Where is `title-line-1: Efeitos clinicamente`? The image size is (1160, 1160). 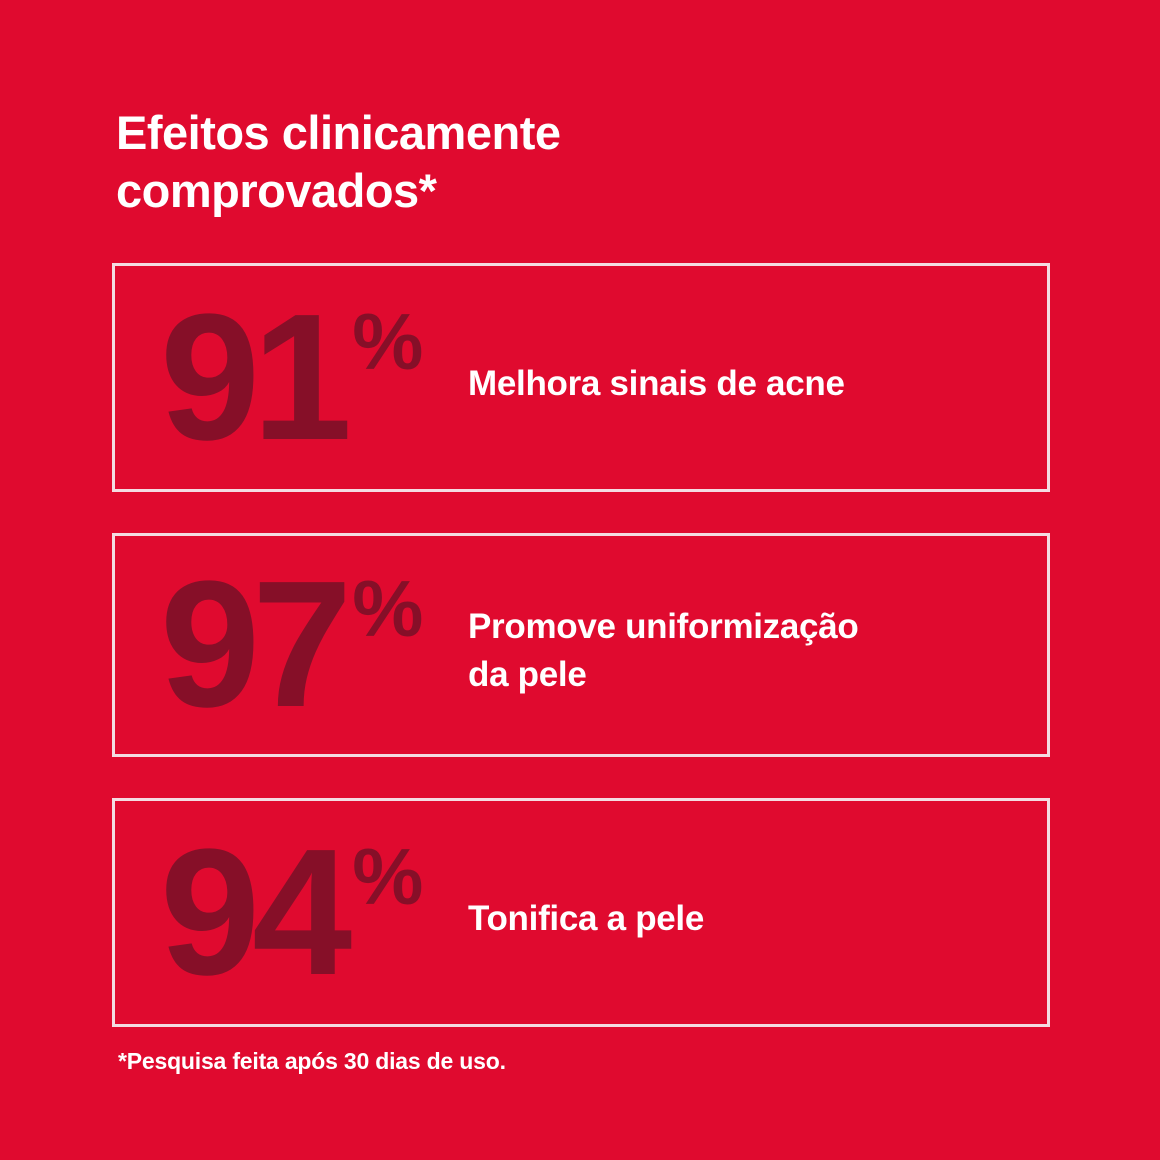 title-line-1: Efeitos clinicamente is located at coordinates (338, 132).